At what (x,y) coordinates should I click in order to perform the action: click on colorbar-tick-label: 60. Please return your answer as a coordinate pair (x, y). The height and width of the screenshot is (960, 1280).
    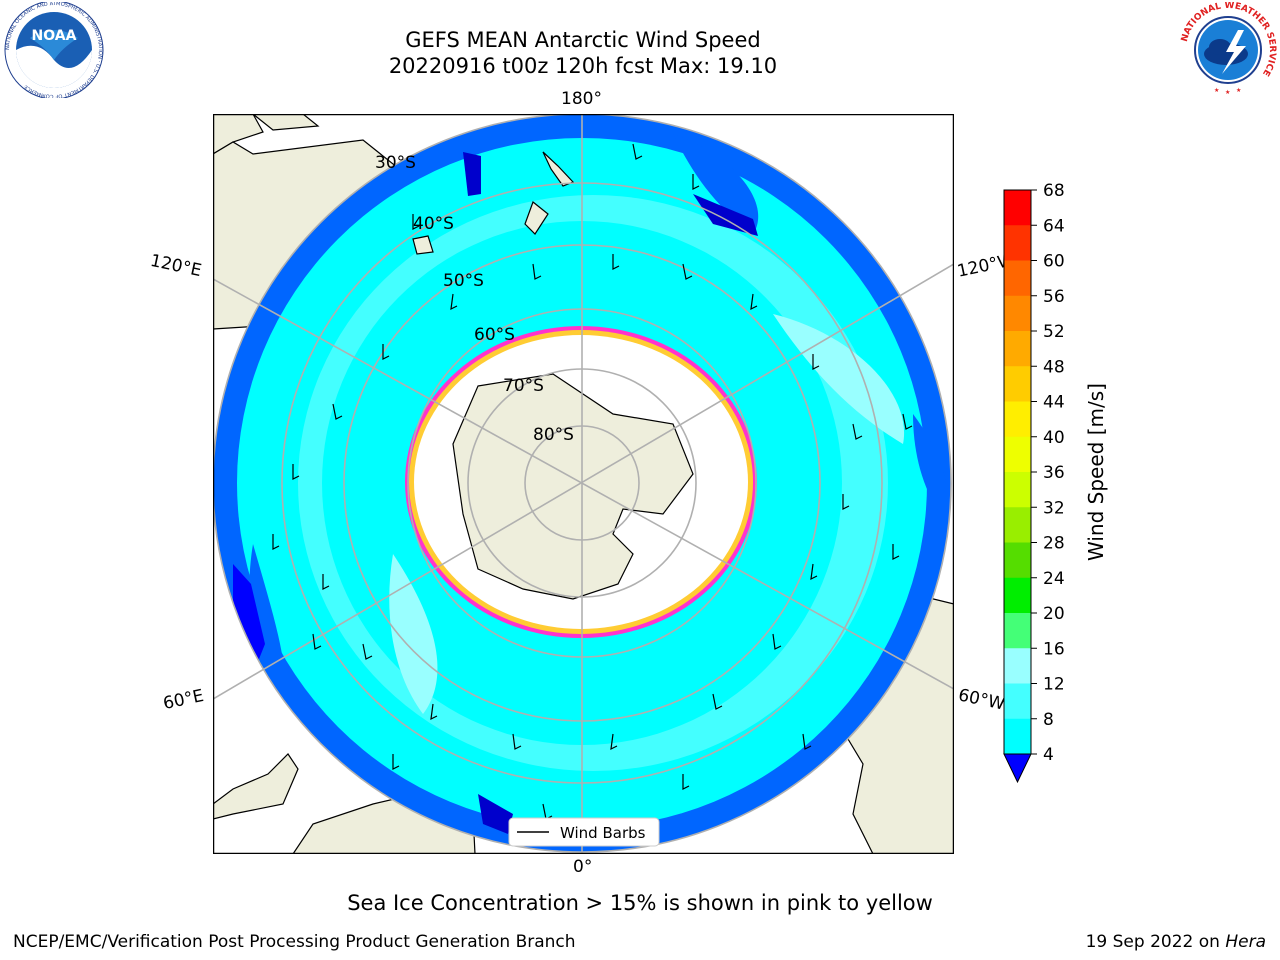
    Looking at the image, I should click on (1054, 262).